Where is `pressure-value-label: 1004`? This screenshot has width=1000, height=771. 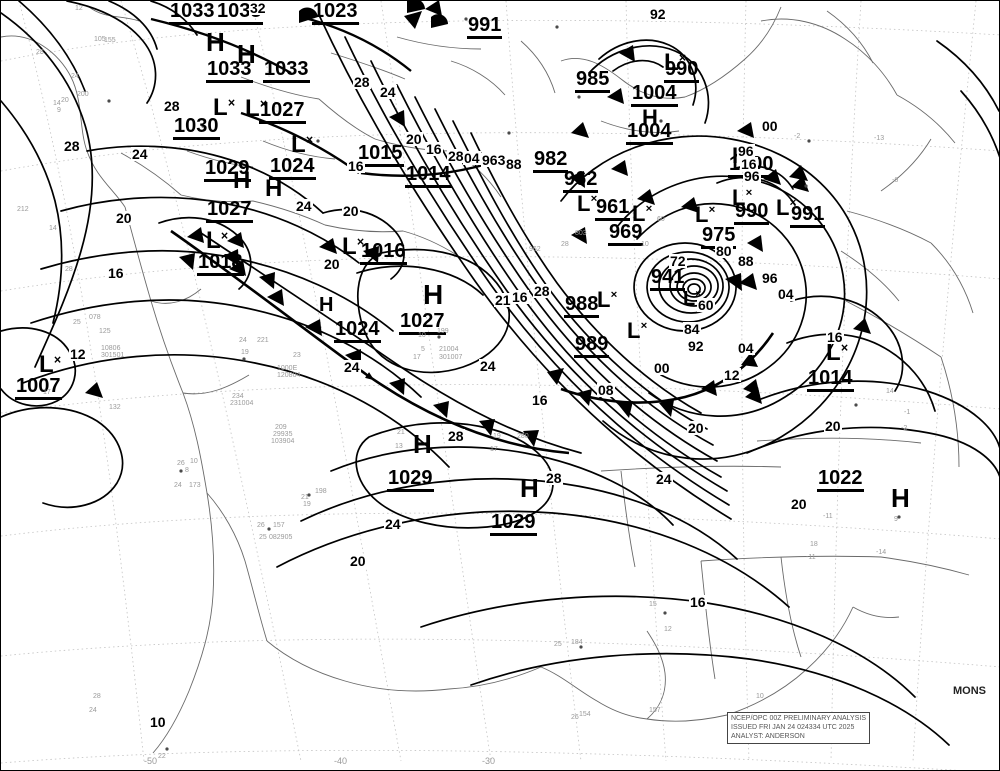 pressure-value-label: 1004 is located at coordinates (654, 95).